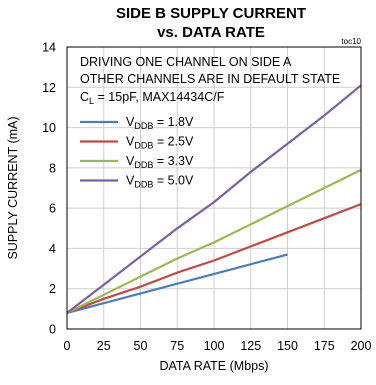 The image size is (376, 385). I want to click on annotation-line2: OTHER CHANNELS ARE IN DEFAULT STATE, so click(210, 79).